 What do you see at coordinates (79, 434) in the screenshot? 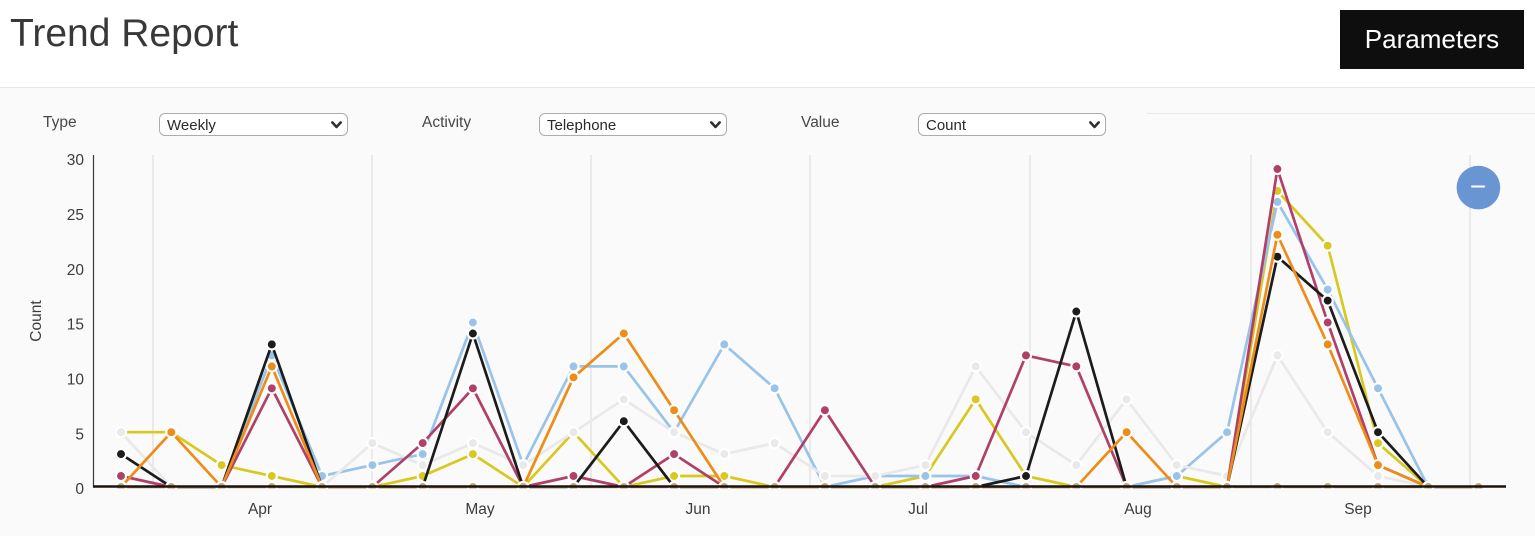
I see `svg-text: 5` at bounding box center [79, 434].